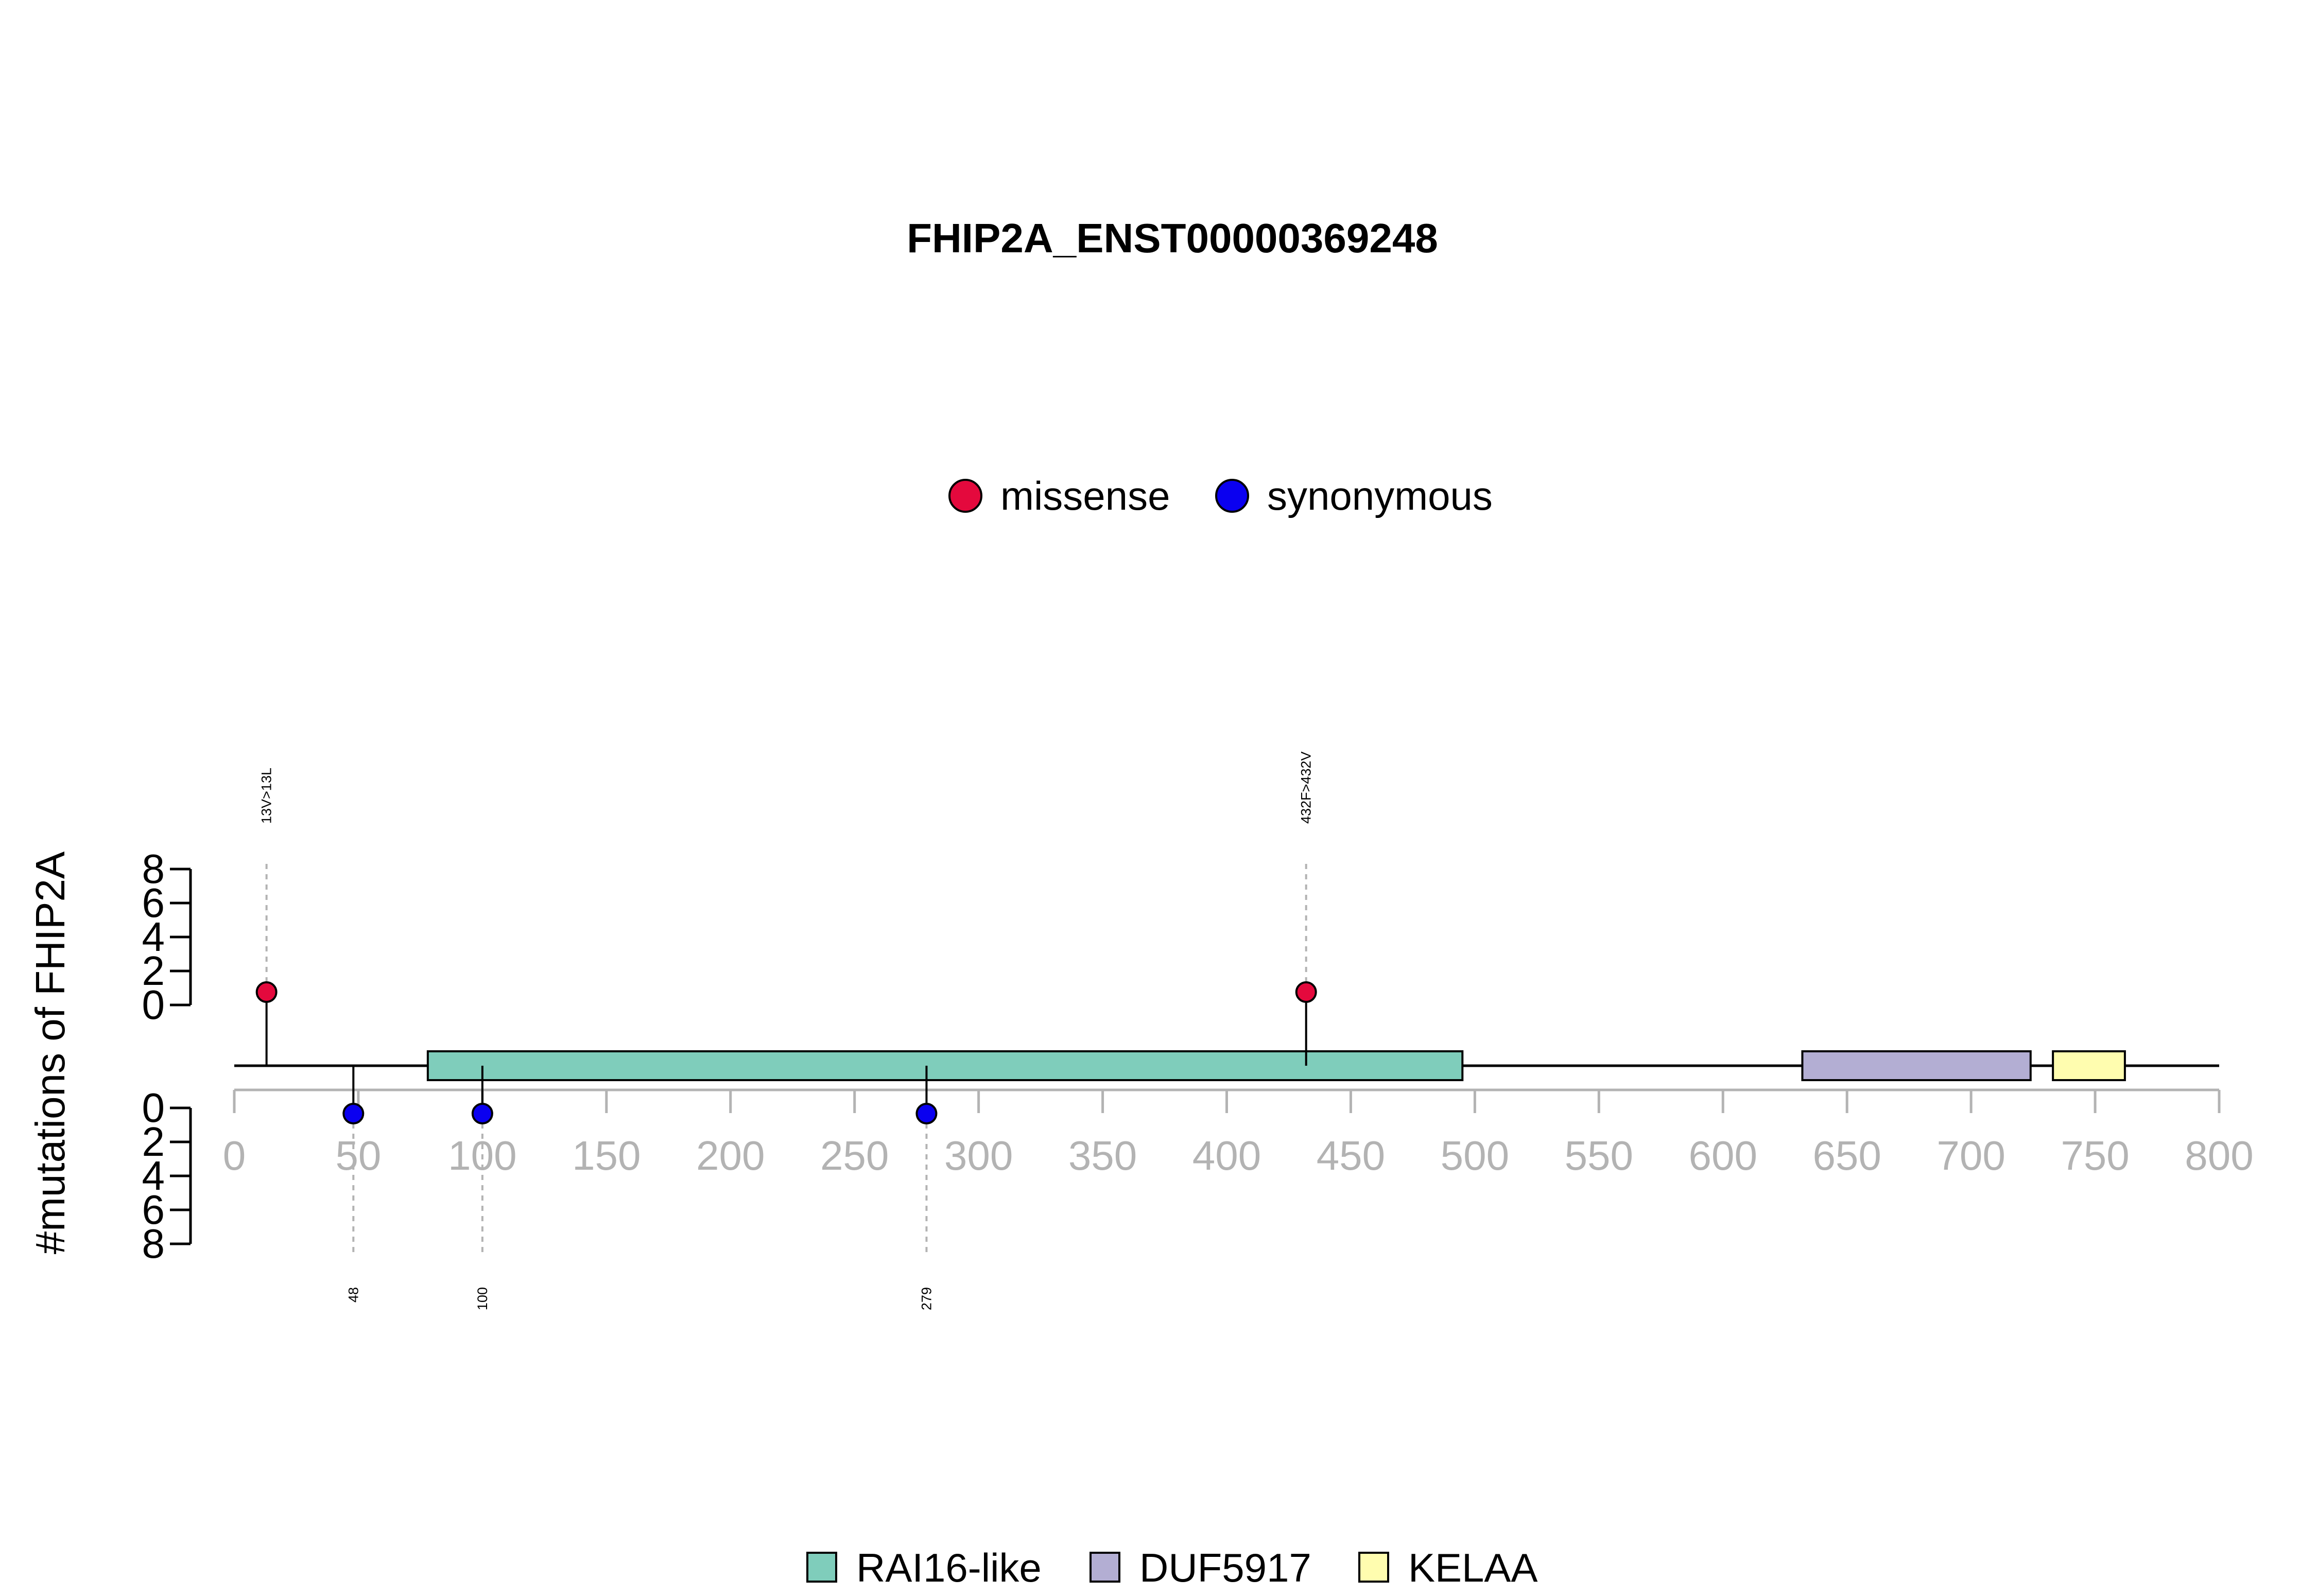 Image resolution: width=2317 pixels, height=1596 pixels. I want to click on x-tick-label: 400, so click(1226, 1155).